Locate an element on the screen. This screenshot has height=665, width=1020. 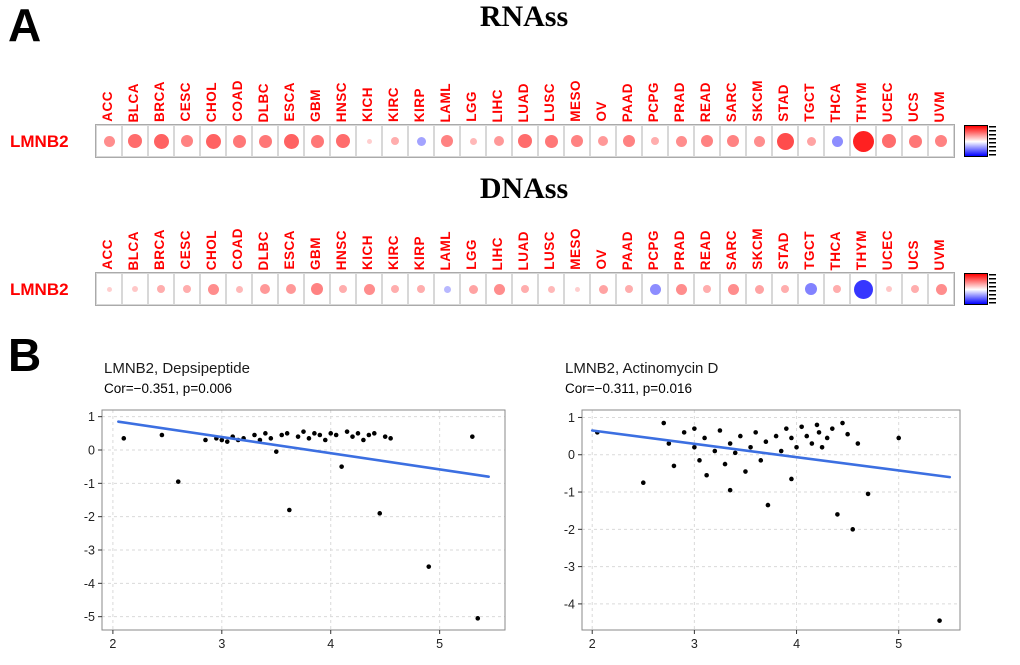
heatmap-cell-cesc is located at coordinates (187, 141).